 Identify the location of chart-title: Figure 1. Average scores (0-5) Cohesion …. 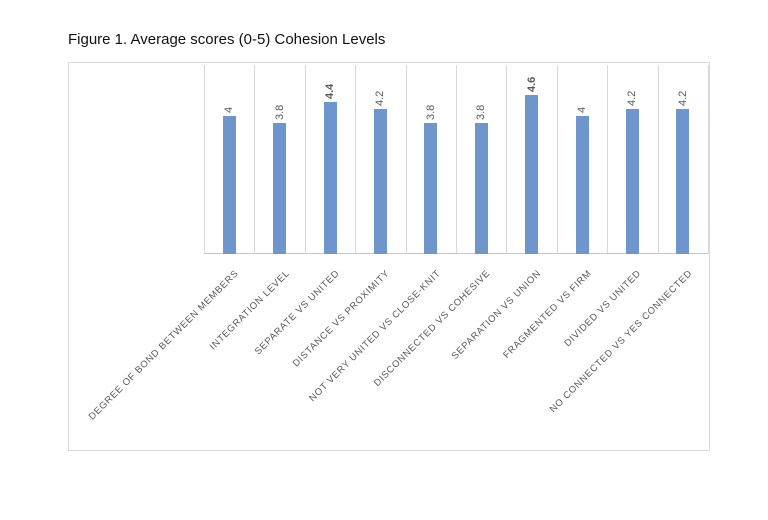
(227, 39).